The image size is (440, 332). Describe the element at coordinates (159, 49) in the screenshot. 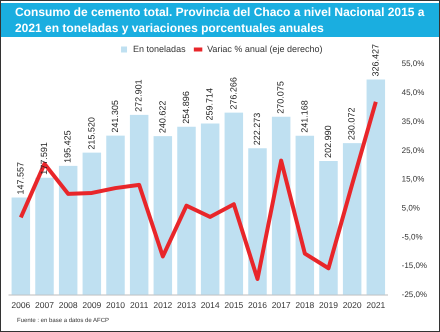

I see `legend-label: En toneladas` at that location.